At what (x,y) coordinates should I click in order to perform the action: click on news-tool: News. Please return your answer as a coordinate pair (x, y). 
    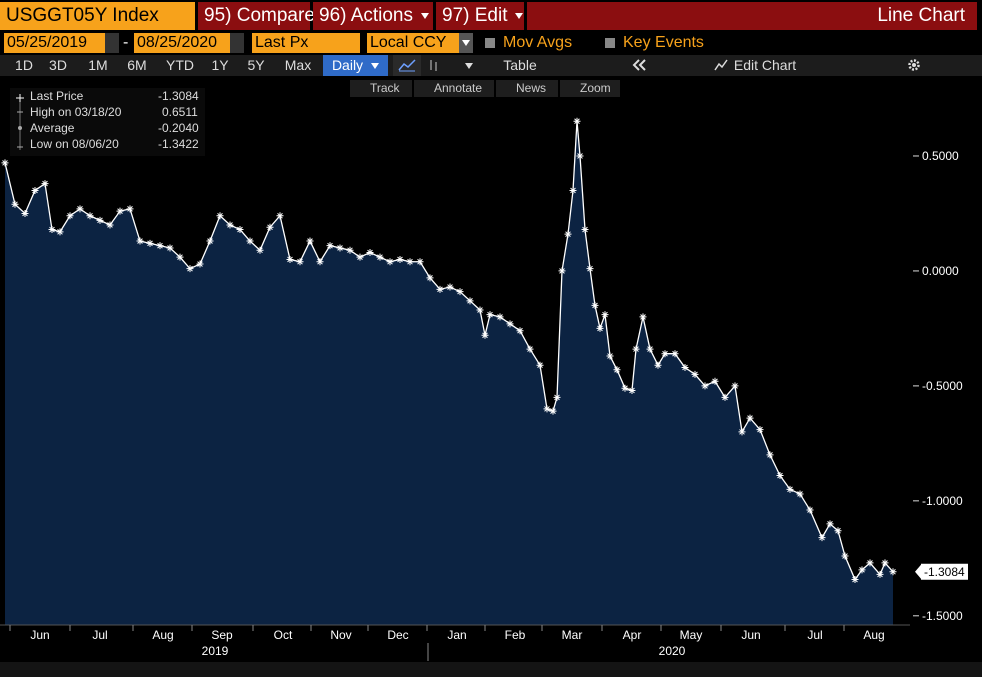
    Looking at the image, I should click on (527, 88).